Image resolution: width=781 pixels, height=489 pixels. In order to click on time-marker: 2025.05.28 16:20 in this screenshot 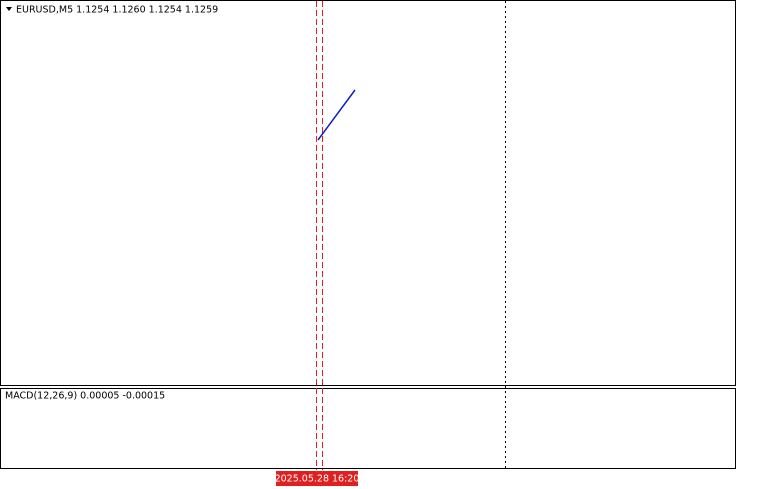, I will do `click(317, 479)`.